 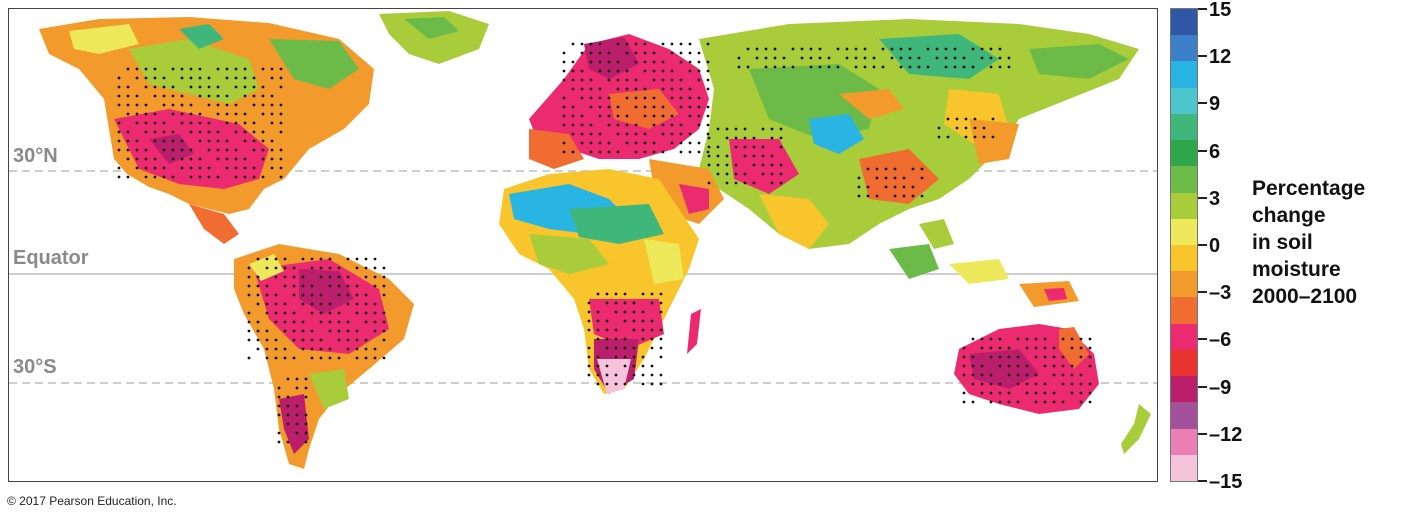 I want to click on legend-tick-label: –12, so click(x=1226, y=434).